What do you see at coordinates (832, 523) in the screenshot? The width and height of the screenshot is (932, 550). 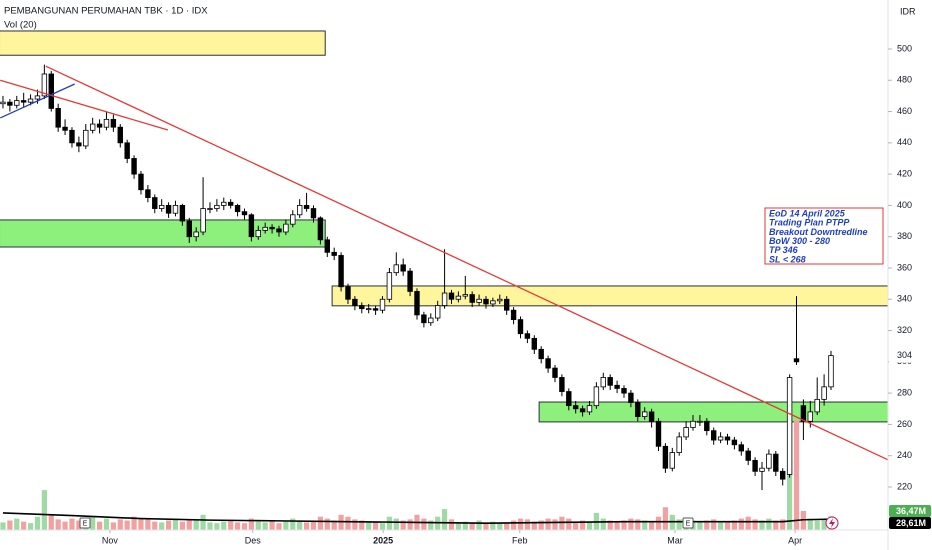 I see `dividend-icon` at bounding box center [832, 523].